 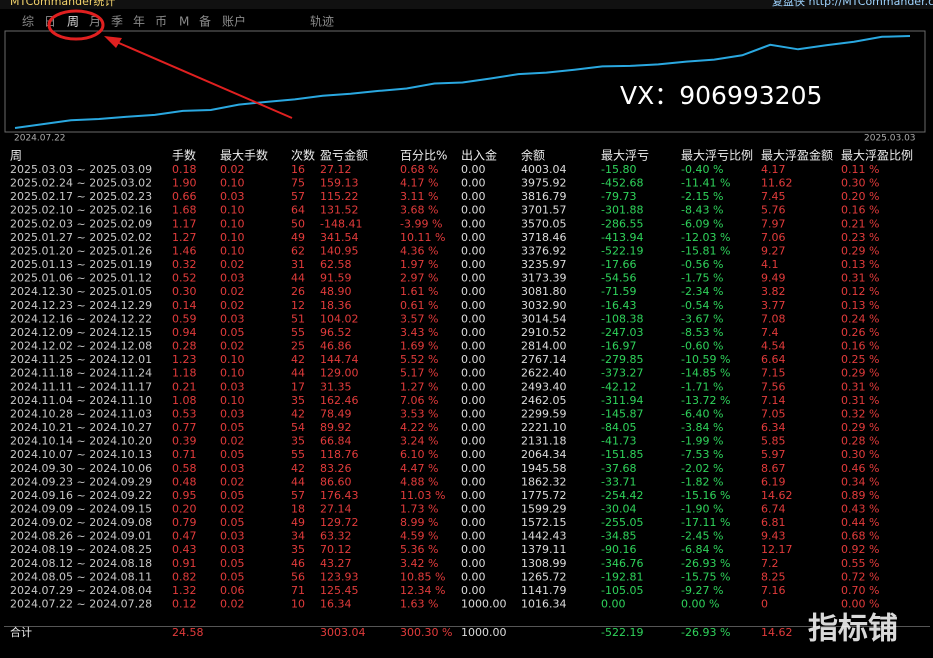 What do you see at coordinates (702, 210) in the screenshot?
I see `cell: -8.43 %` at bounding box center [702, 210].